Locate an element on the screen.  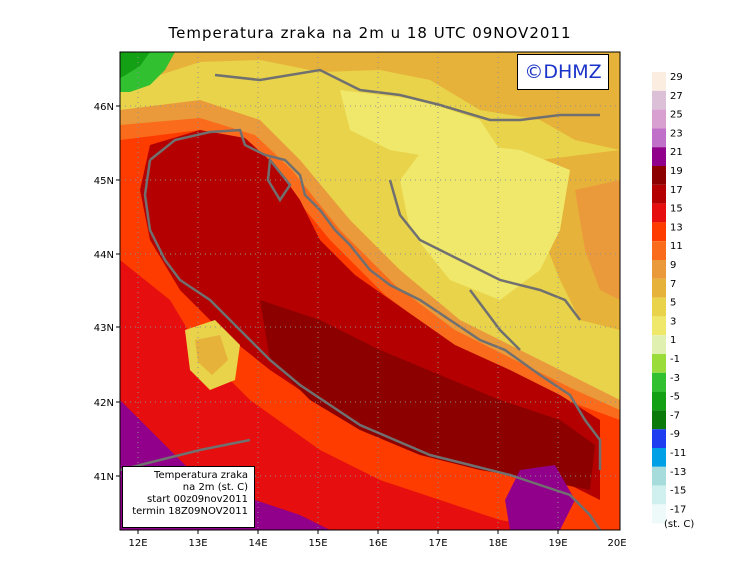
legend-label: 3 is located at coordinates (673, 321).